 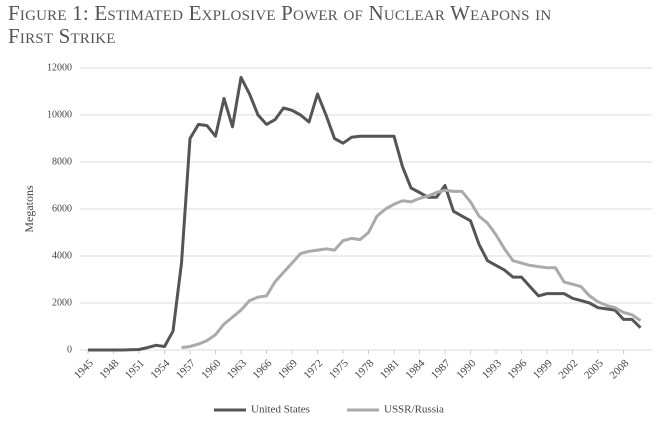 What do you see at coordinates (62, 208) in the screenshot?
I see `y-tick-label: 6000` at bounding box center [62, 208].